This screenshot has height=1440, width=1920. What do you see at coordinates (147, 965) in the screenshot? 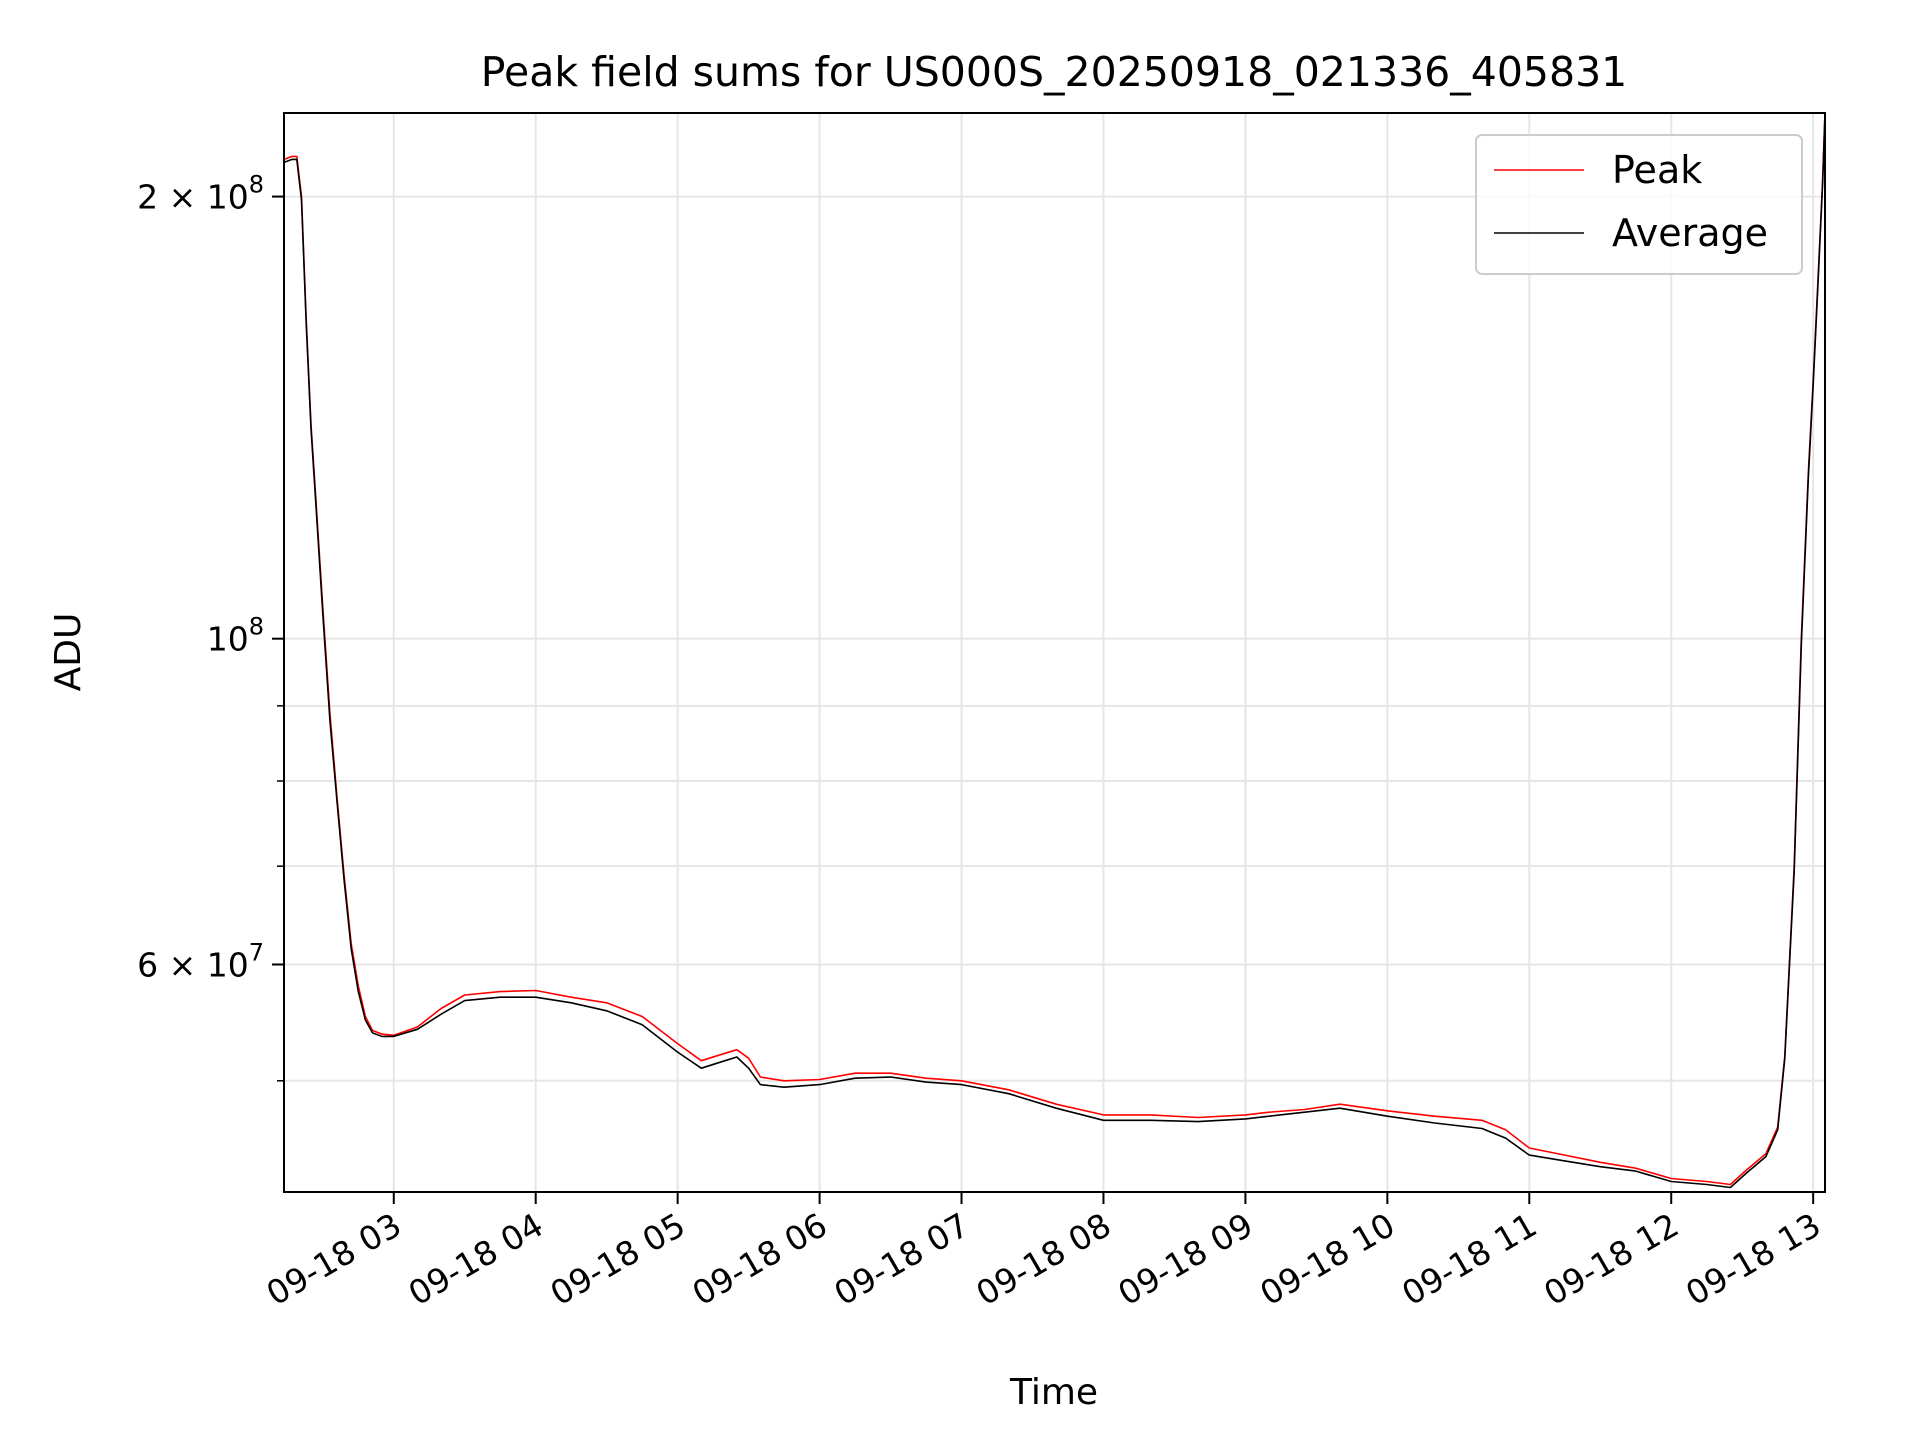
I see `y-tick-mantissa: 6` at bounding box center [147, 965].